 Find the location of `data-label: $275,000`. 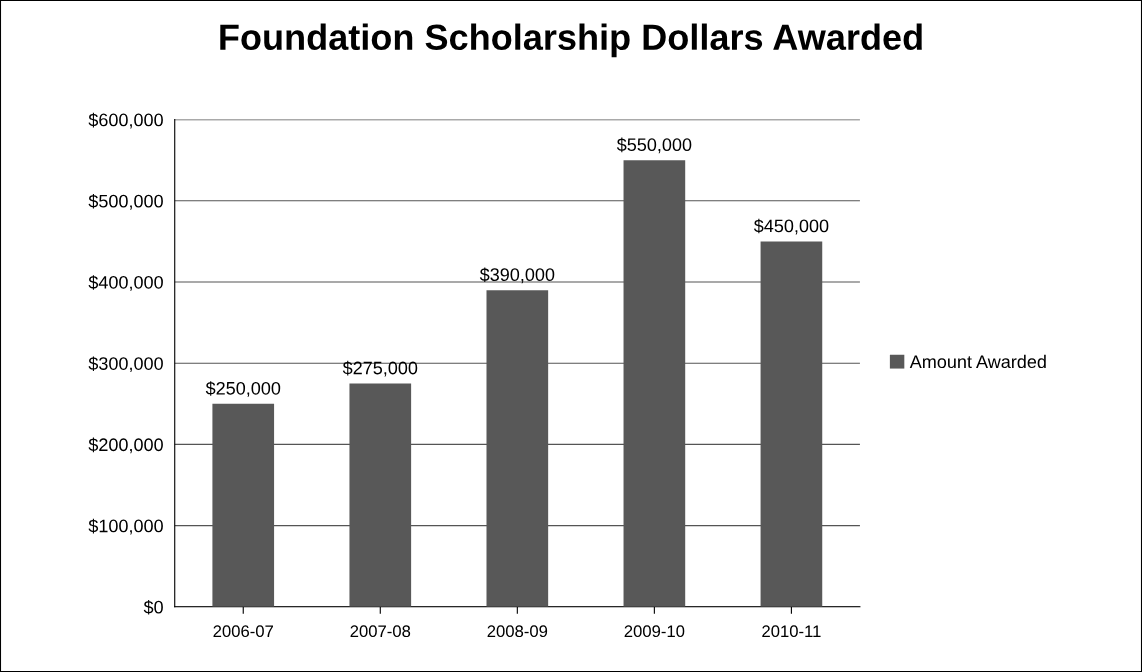

data-label: $275,000 is located at coordinates (380, 368).